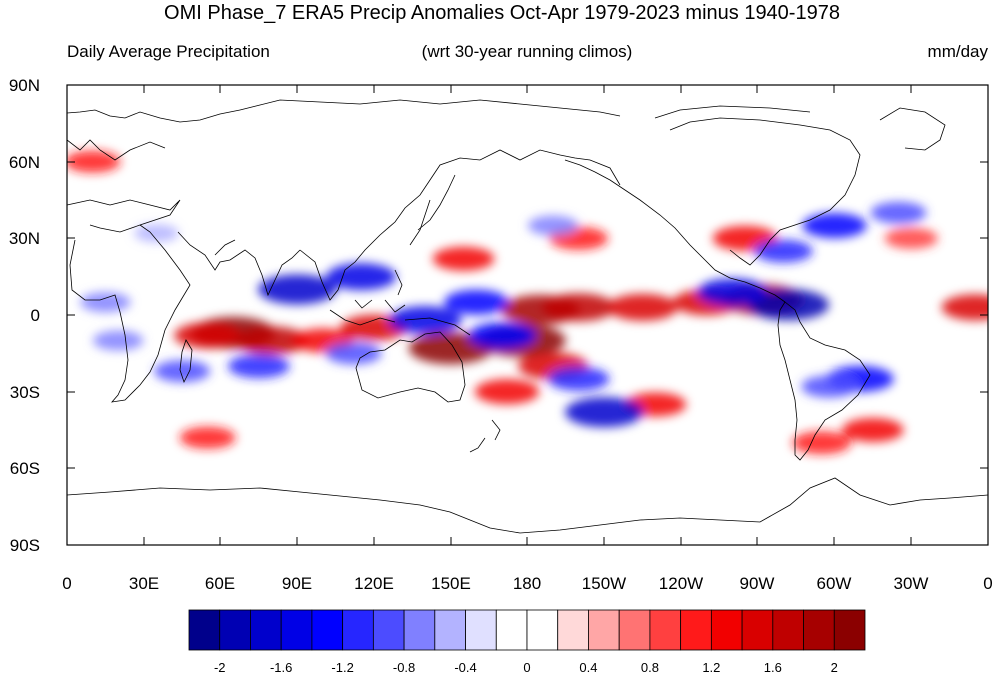 The height and width of the screenshot is (676, 1005). What do you see at coordinates (154, 256) in the screenshot?
I see `coastline-africa-europe` at bounding box center [154, 256].